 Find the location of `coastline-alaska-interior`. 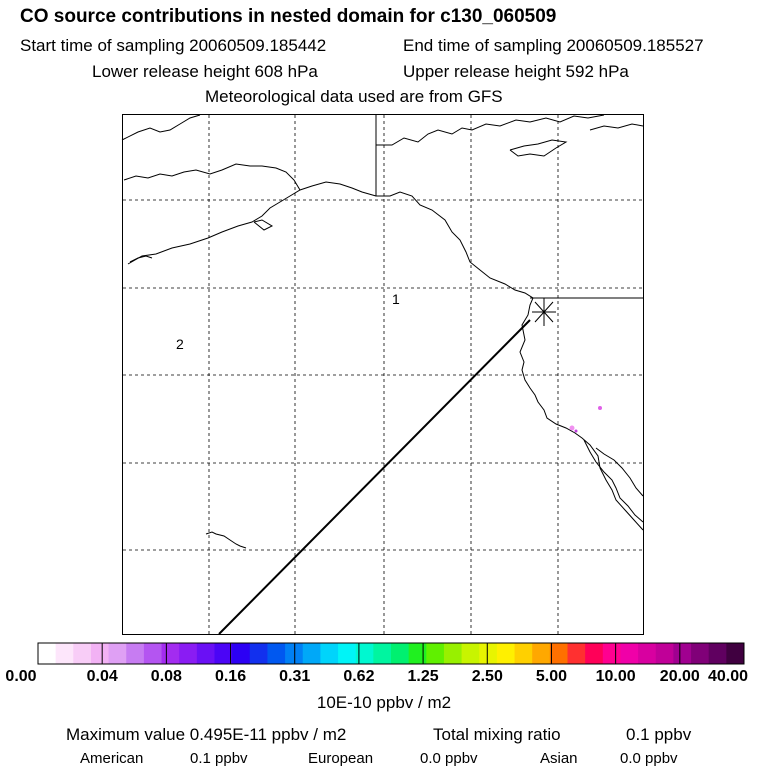

coastline-alaska-interior is located at coordinates (212, 177).